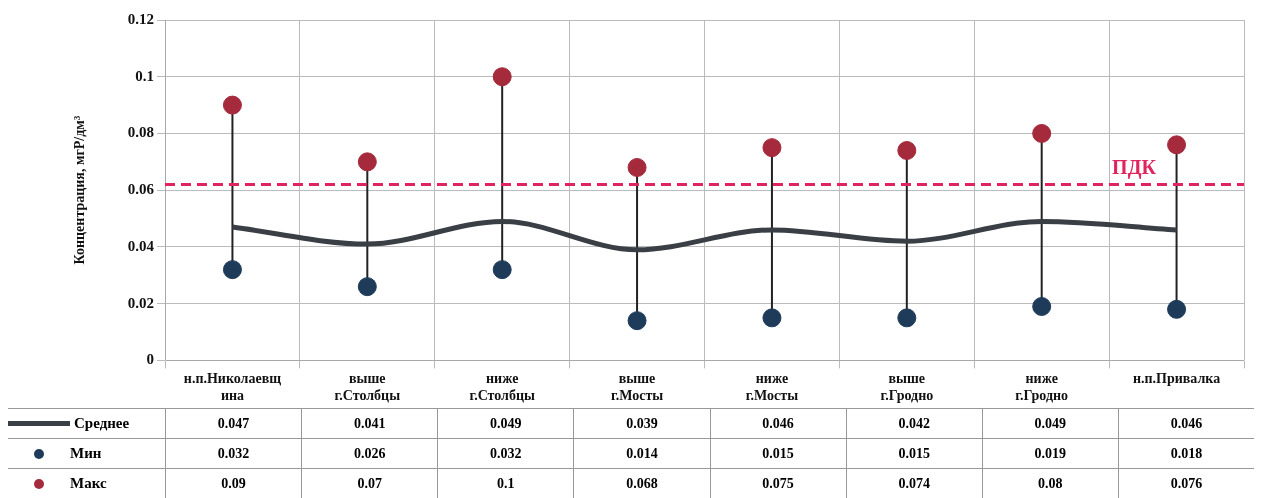  I want to click on data-label: 0.1, so click(505, 483).